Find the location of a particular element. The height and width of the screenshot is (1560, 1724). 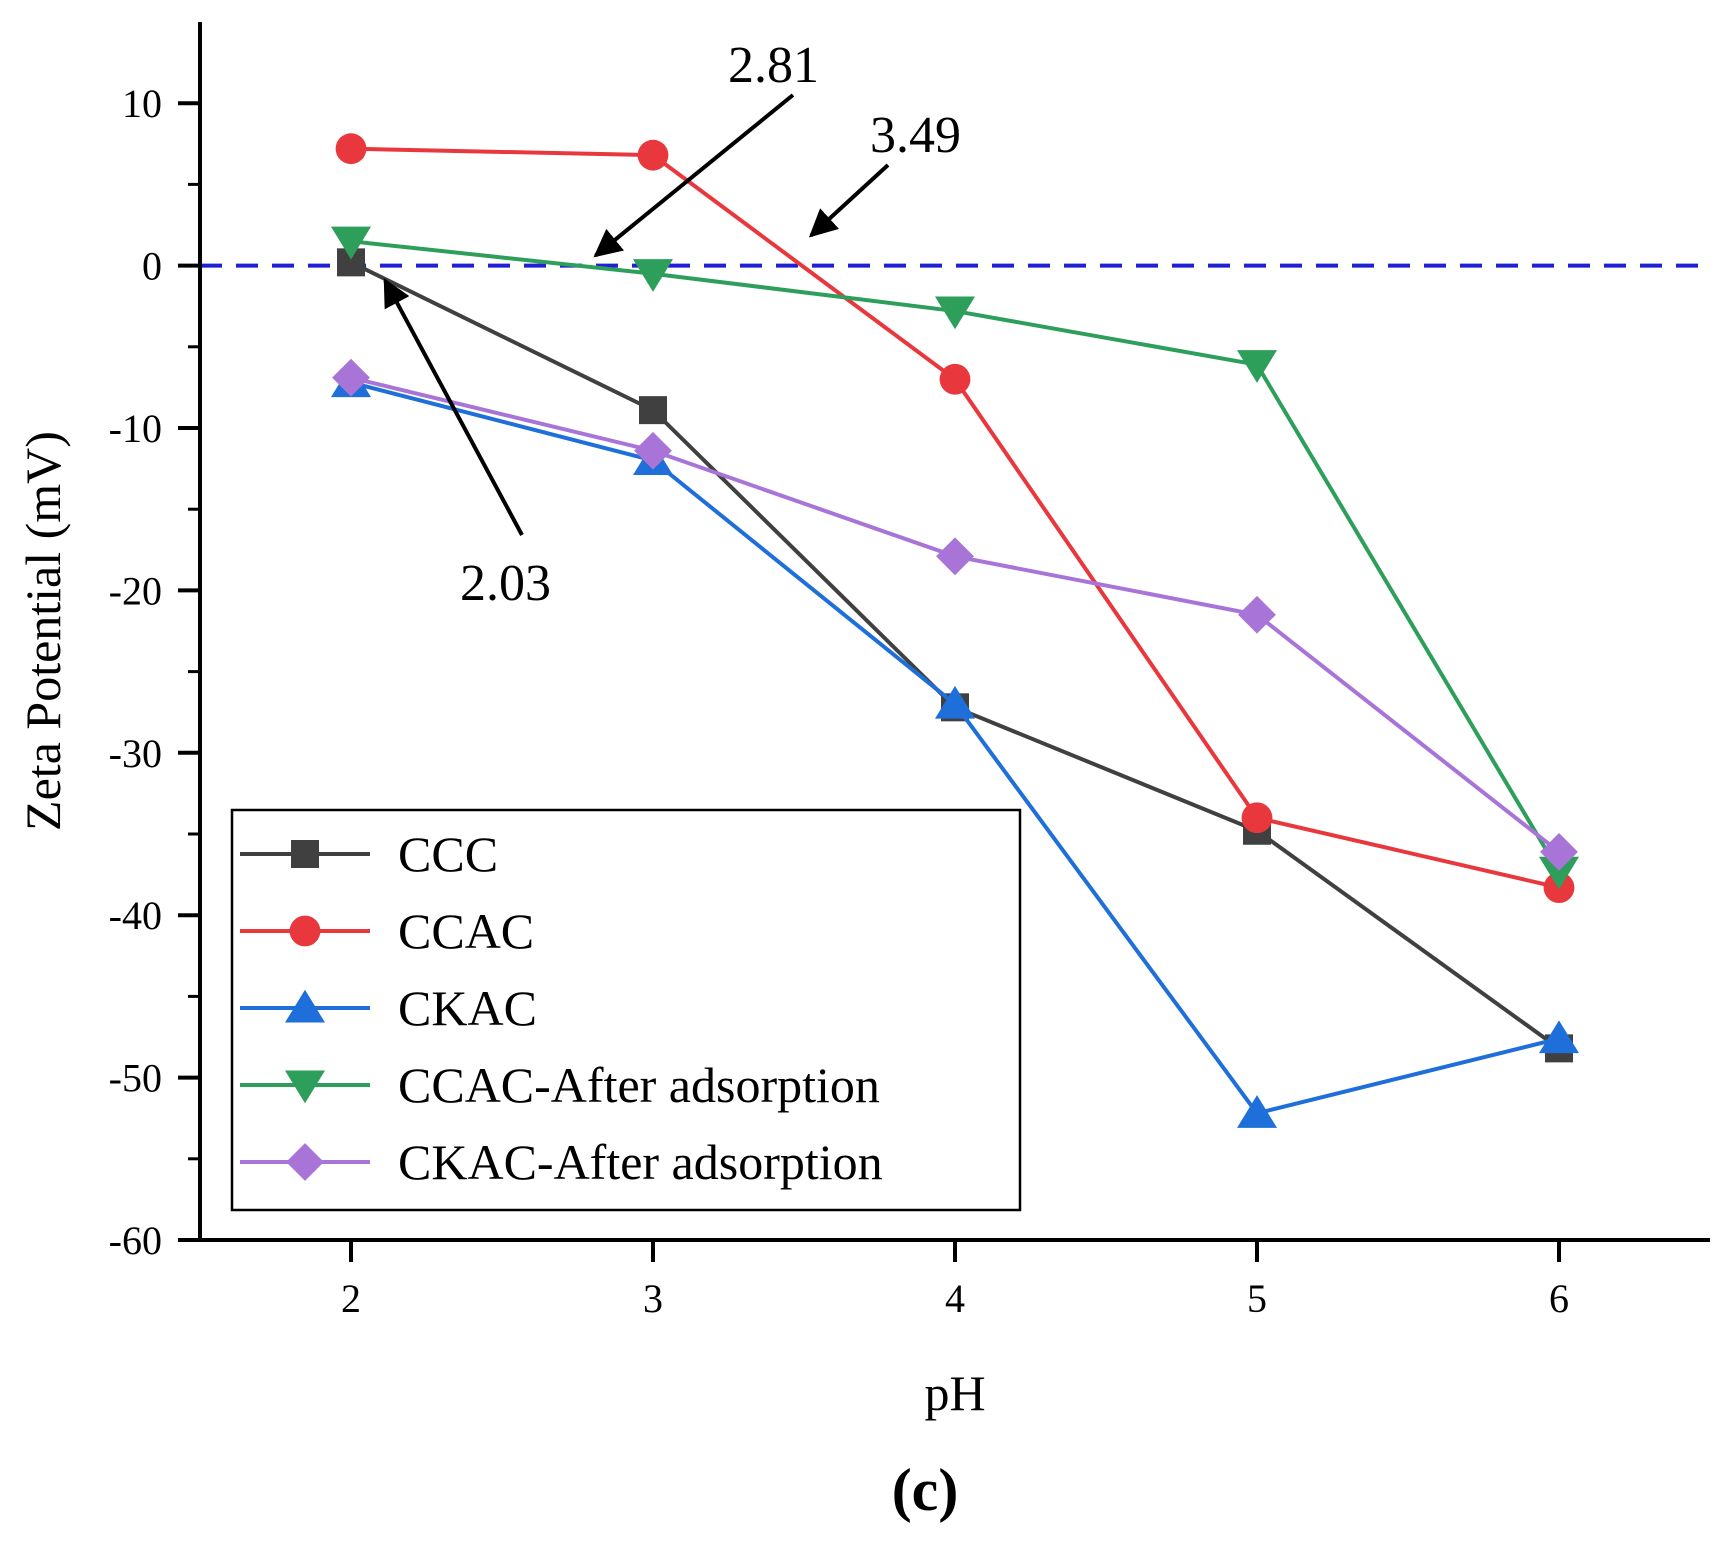

legend-label: CCAC-After adsorption is located at coordinates (639, 1085).